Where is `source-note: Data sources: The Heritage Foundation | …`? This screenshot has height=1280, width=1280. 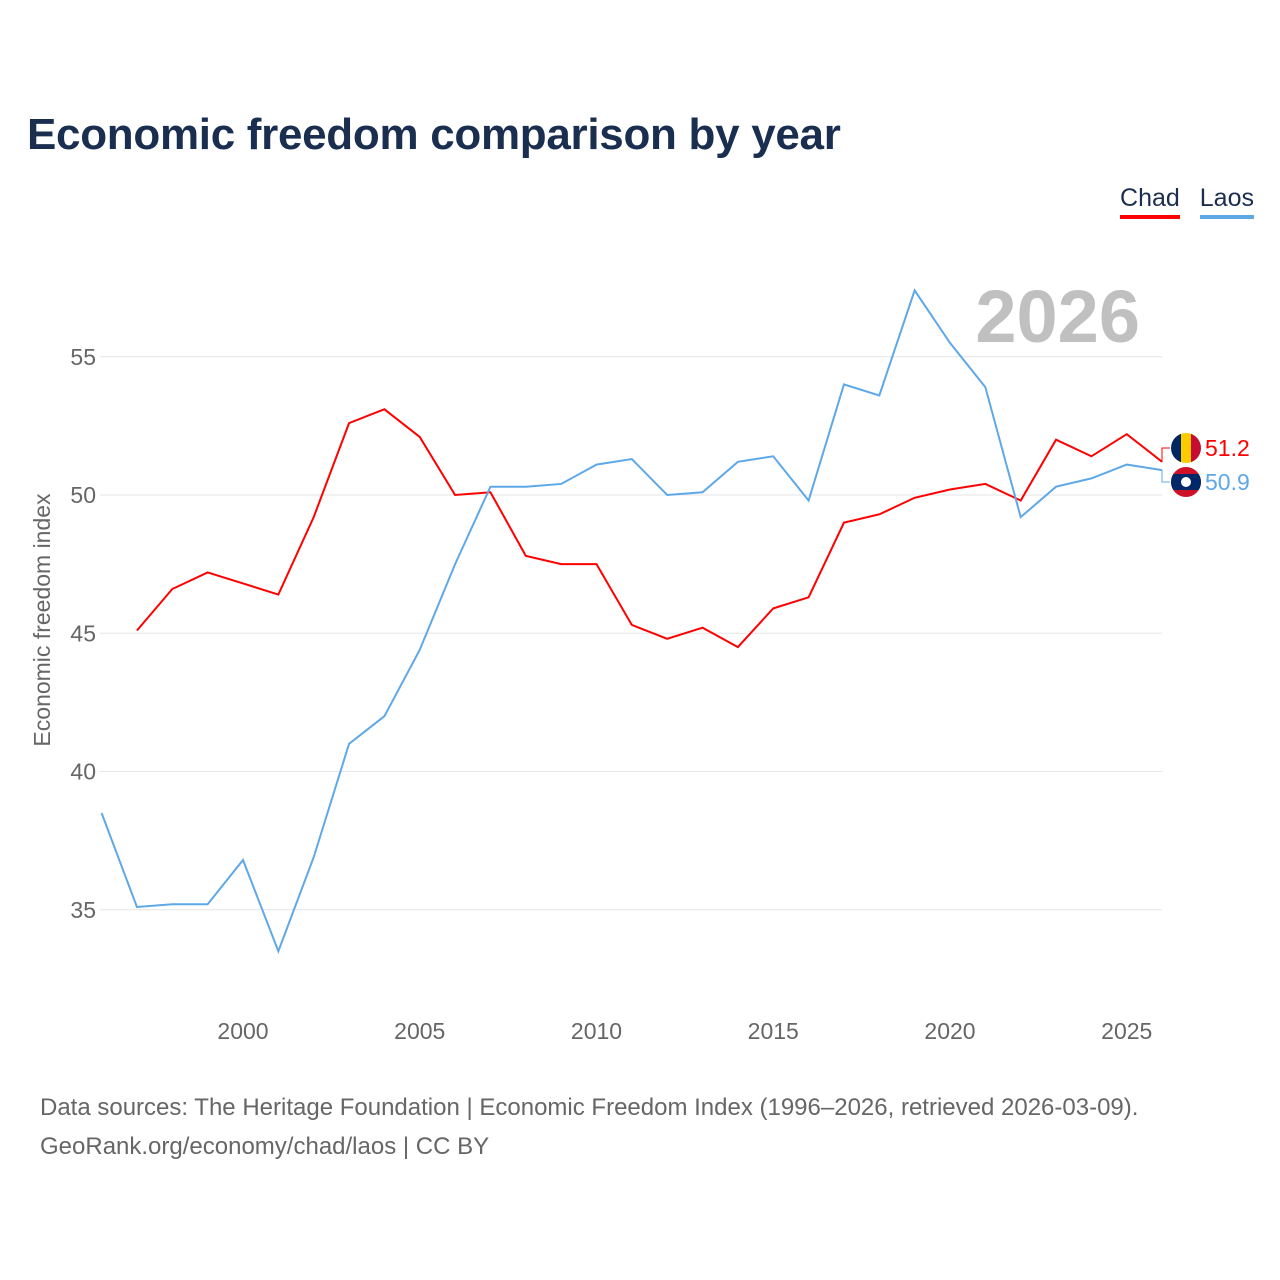
source-note: Data sources: The Heritage Foundation | … is located at coordinates (589, 1127).